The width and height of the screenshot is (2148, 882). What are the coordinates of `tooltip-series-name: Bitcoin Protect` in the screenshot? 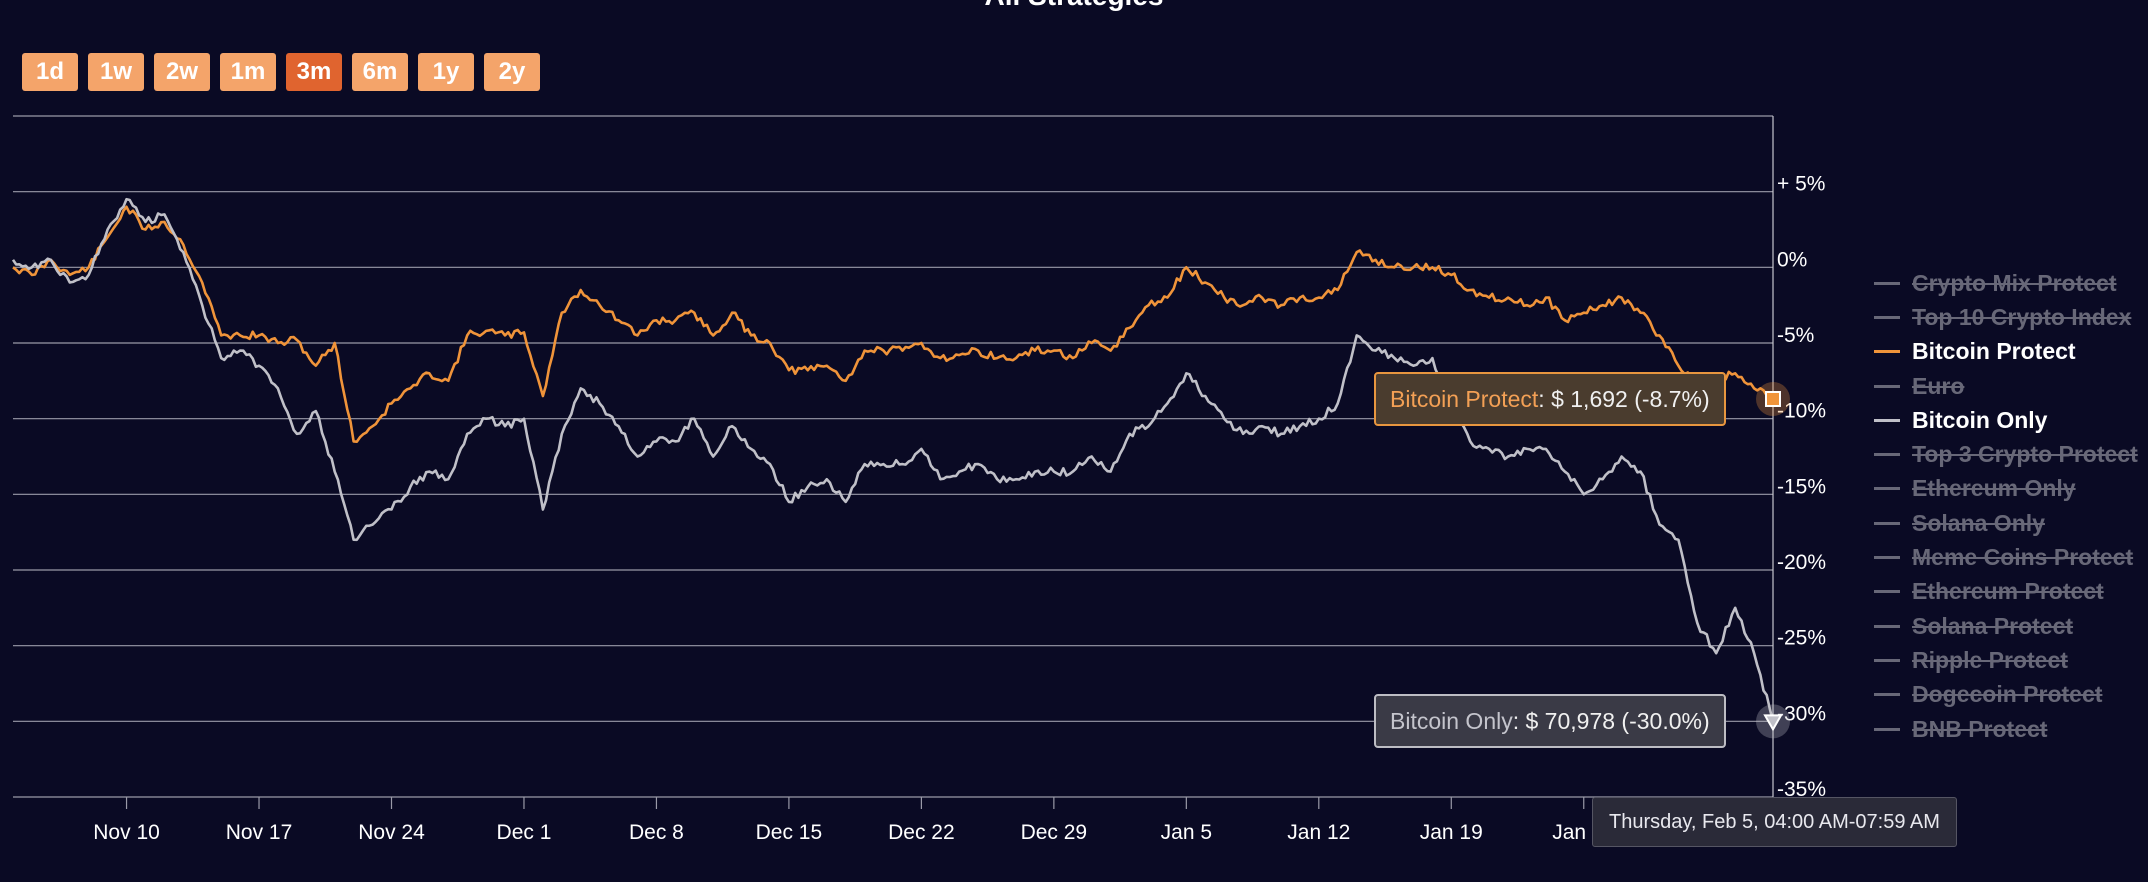 It's located at (1464, 398).